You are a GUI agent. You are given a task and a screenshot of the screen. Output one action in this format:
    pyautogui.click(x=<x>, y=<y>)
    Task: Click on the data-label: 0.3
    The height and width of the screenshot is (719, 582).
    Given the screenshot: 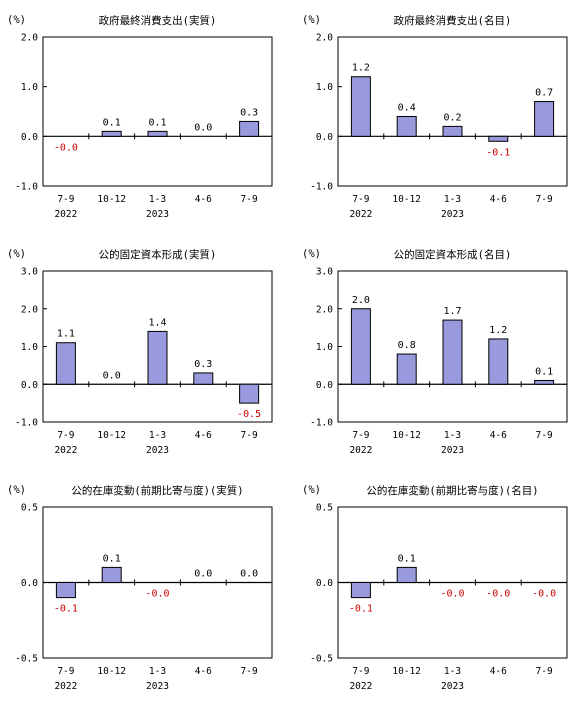 What is the action you would take?
    pyautogui.click(x=203, y=364)
    